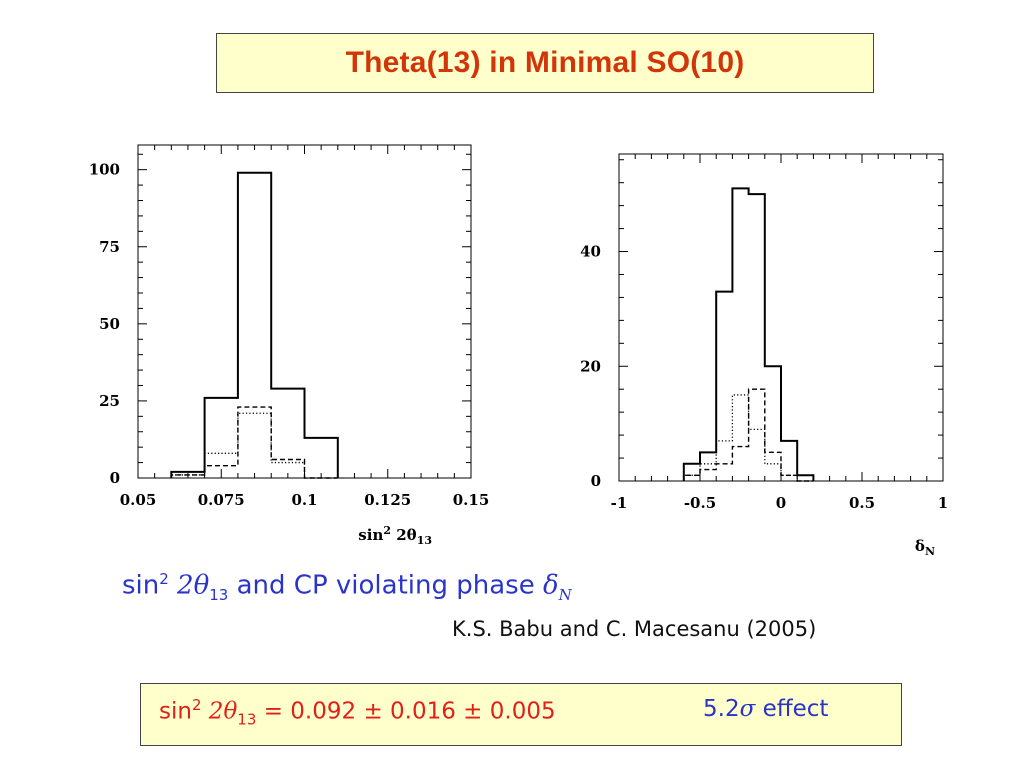  Describe the element at coordinates (189, 585) in the screenshot. I see `caption-theta: 2θ` at that location.